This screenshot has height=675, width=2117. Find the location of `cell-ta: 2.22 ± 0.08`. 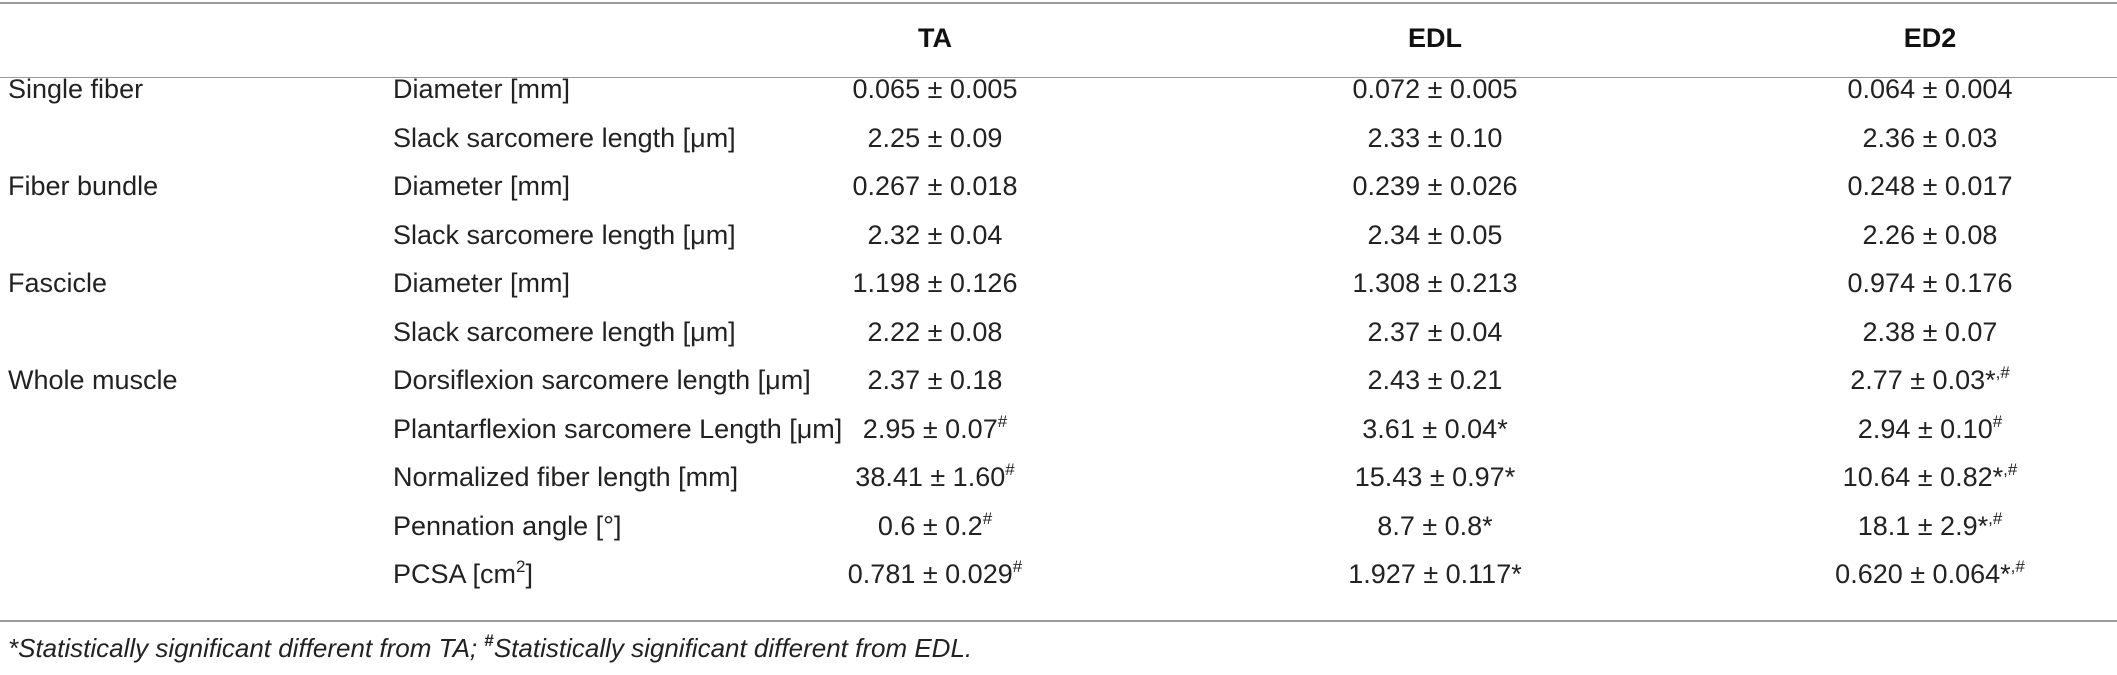

cell-ta: 2.22 ± 0.08 is located at coordinates (935, 332).